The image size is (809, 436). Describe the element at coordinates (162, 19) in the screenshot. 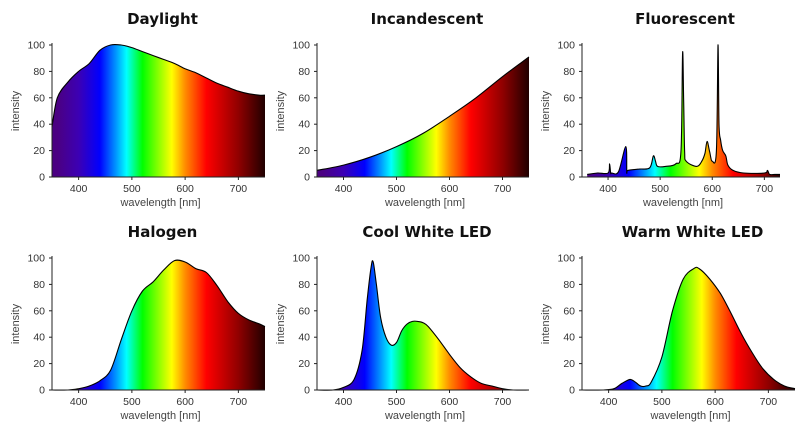

I see `chart-title: Daylight` at that location.